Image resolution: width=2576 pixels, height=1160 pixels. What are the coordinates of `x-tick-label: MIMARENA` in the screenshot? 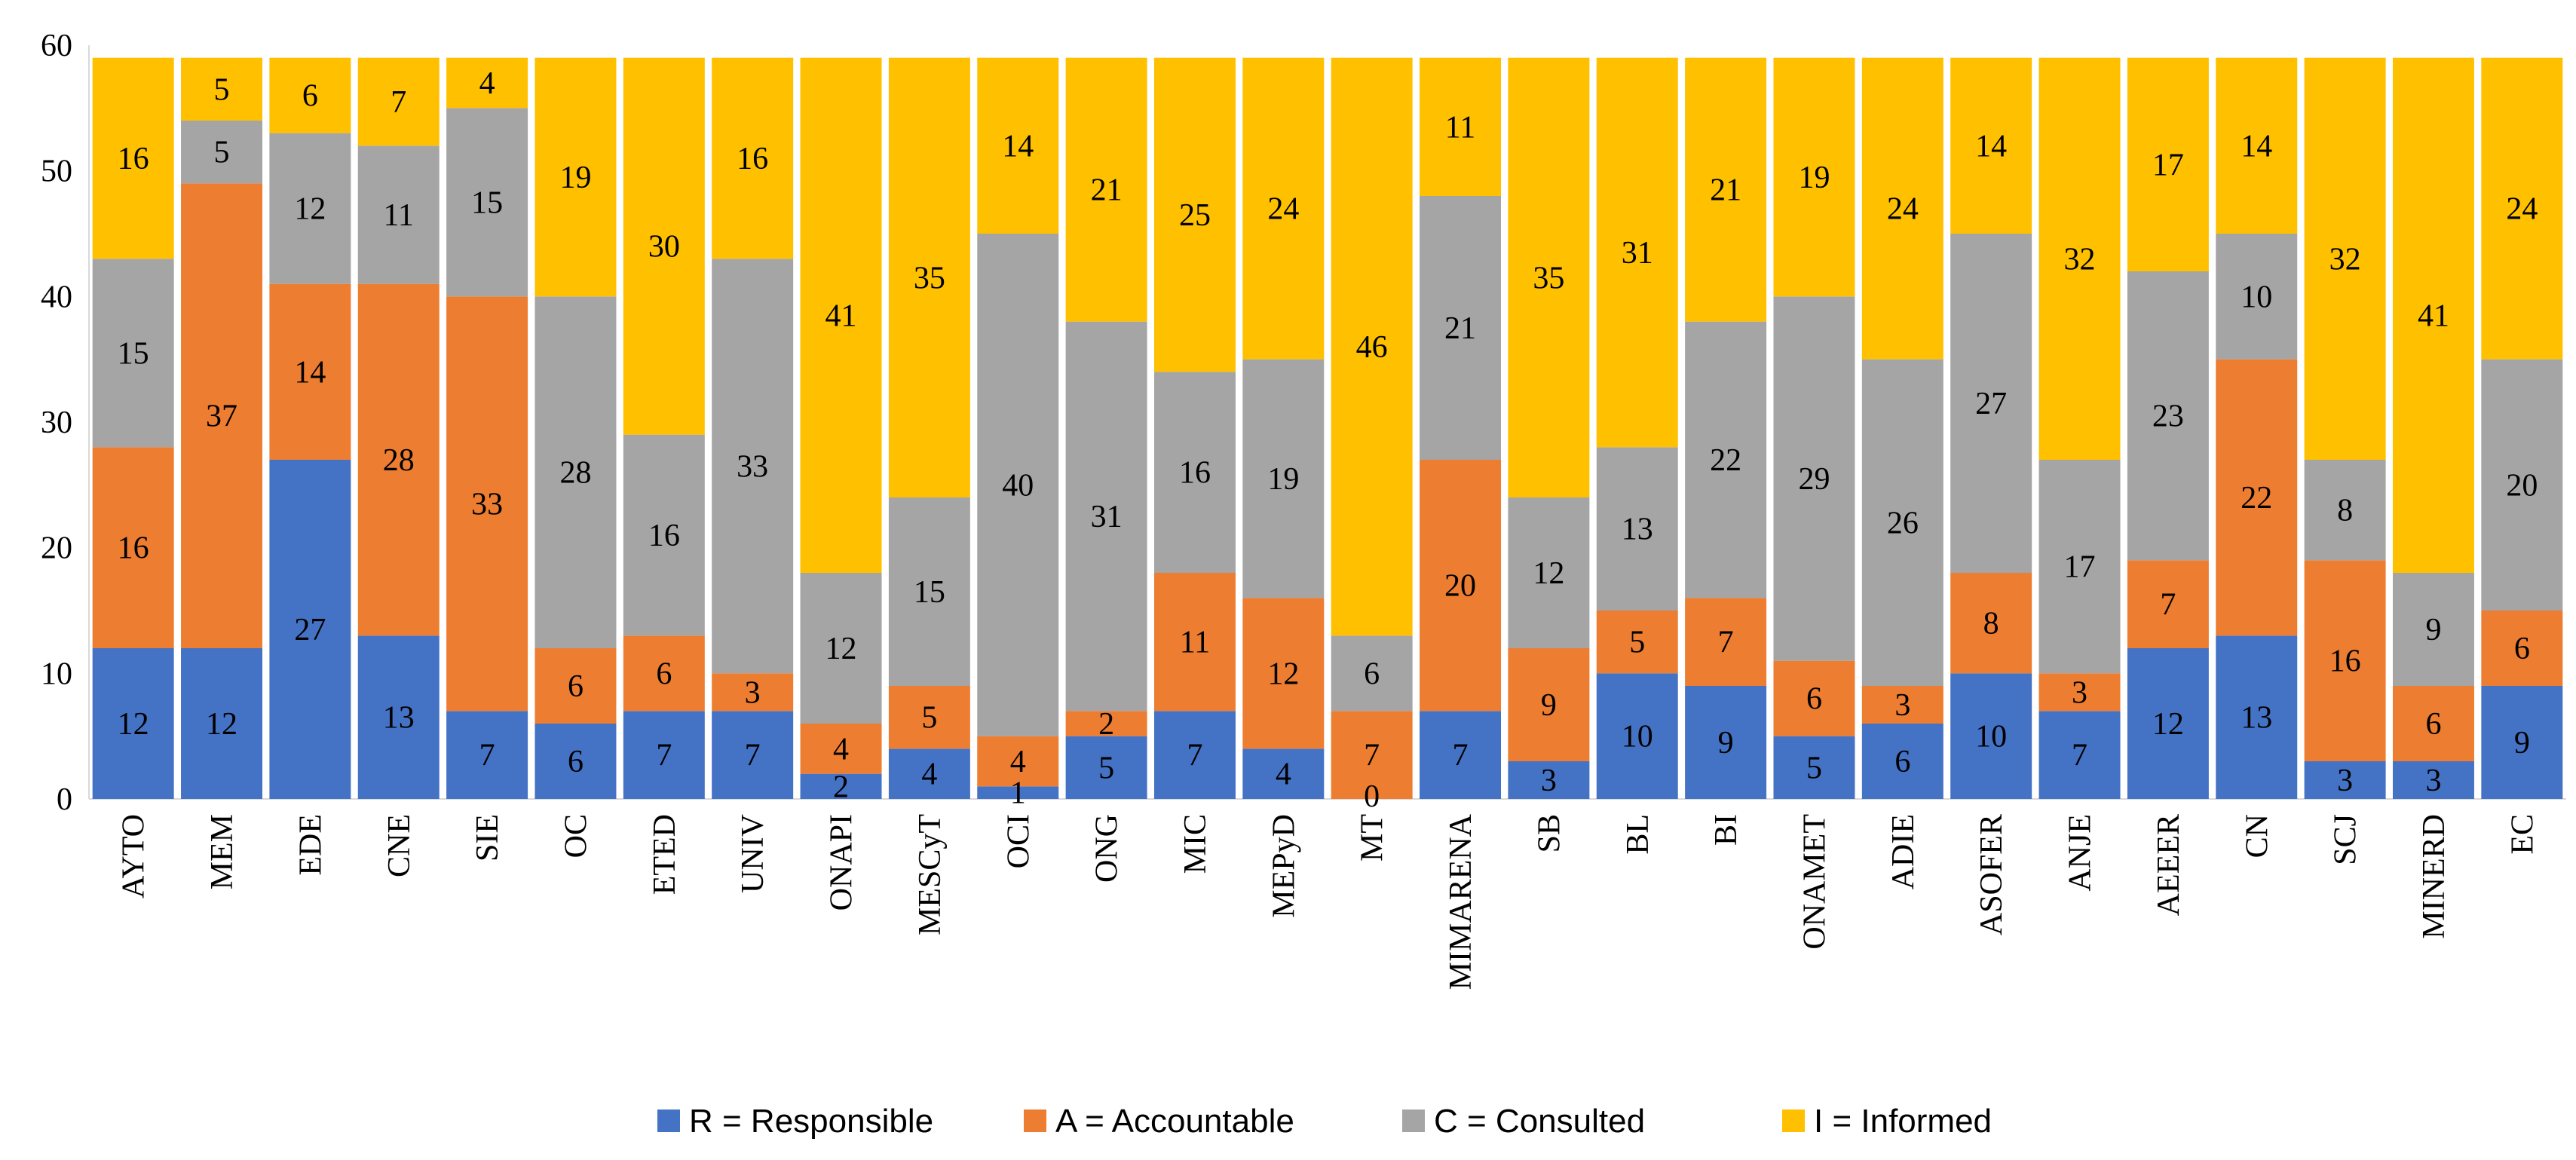 It's located at (1461, 901).